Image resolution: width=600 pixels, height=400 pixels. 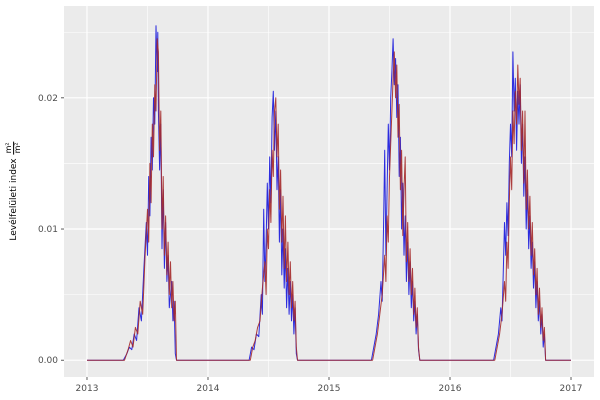 What do you see at coordinates (87, 389) in the screenshot?
I see `x-tick-label: 2013` at bounding box center [87, 389].